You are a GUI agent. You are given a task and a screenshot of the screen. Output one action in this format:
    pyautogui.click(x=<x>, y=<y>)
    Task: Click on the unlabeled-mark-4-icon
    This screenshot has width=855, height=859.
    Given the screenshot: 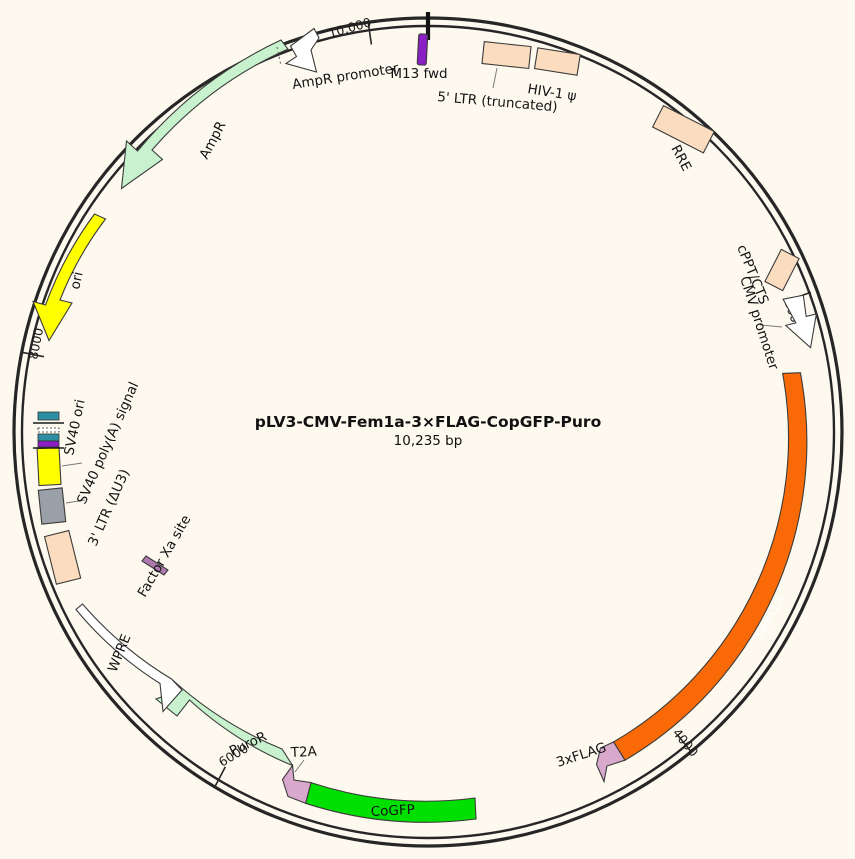 What is the action you would take?
    pyautogui.click(x=48, y=444)
    